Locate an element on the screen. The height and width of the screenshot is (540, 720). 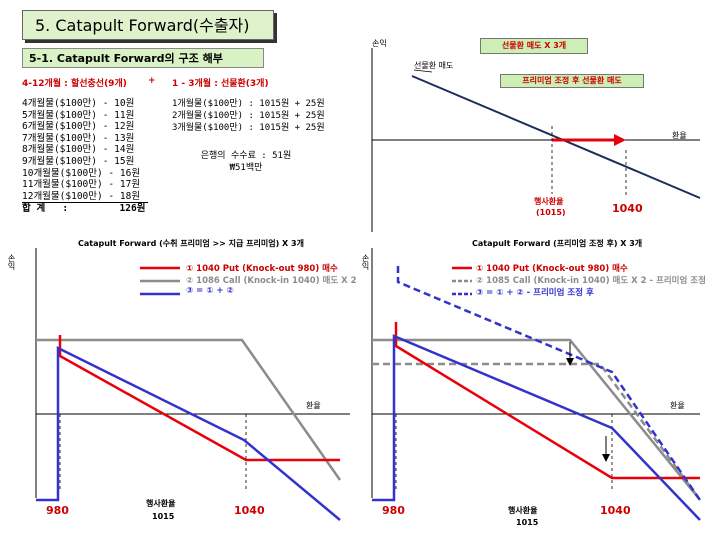
bl-combined-payoff is located at coordinates (188, 433).